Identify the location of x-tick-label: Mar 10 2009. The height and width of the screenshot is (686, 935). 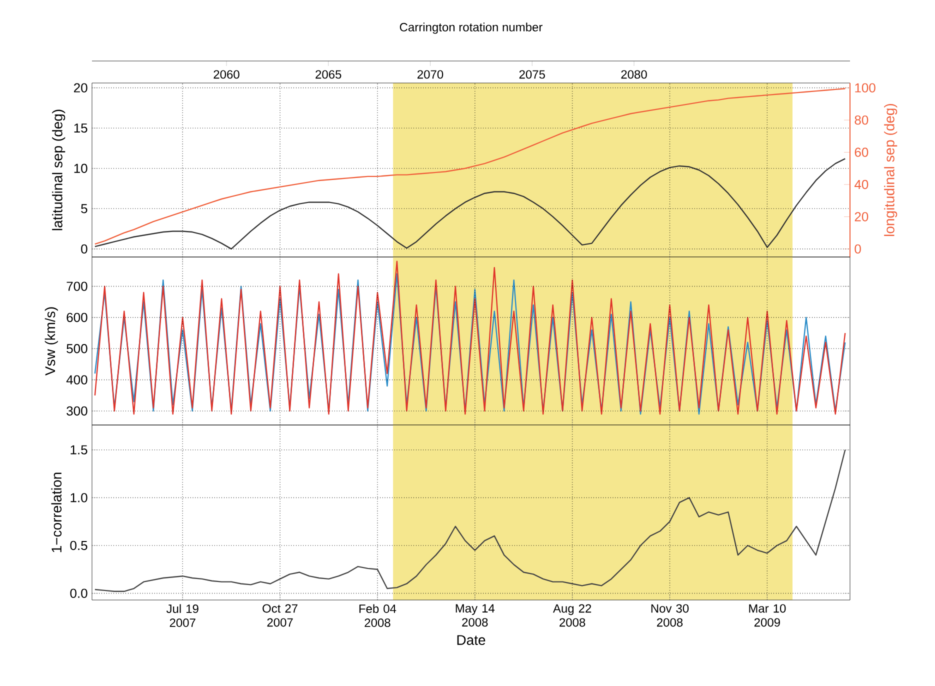
(767, 615).